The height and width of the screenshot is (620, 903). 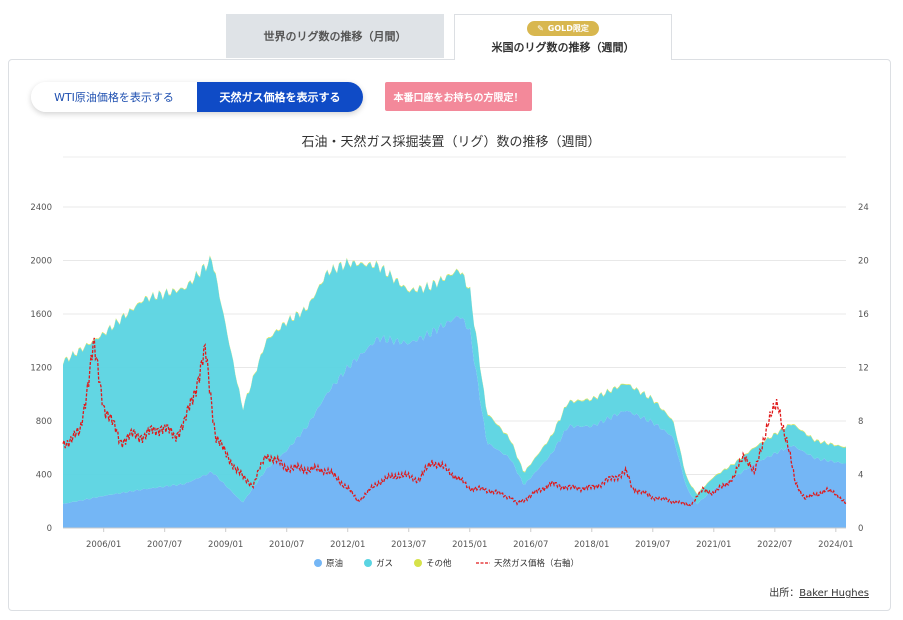 I want to click on legend-label: 原油, so click(x=334, y=563).